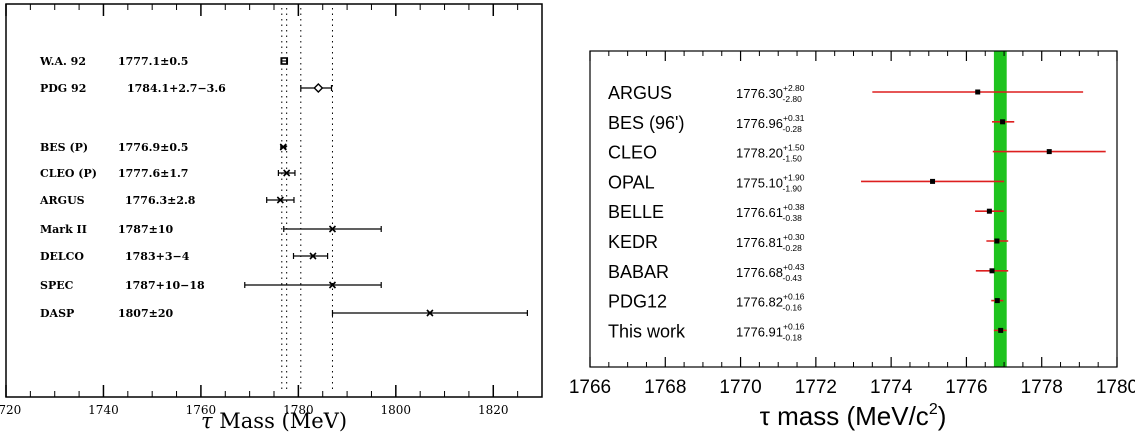 This screenshot has height=437, width=1135. Describe the element at coordinates (68, 173) in the screenshot. I see `row-label: CLEO (P)` at that location.